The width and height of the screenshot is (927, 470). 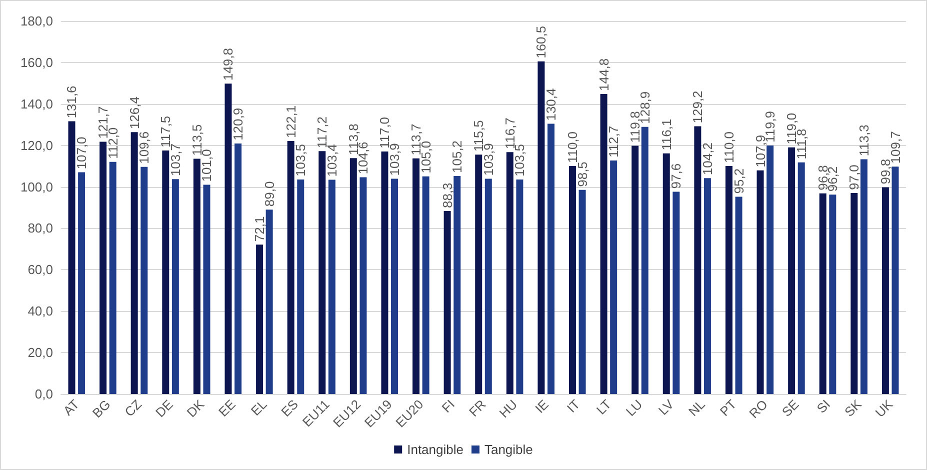 What do you see at coordinates (40, 311) in the screenshot?
I see `y-tick-label: 40,0` at bounding box center [40, 311].